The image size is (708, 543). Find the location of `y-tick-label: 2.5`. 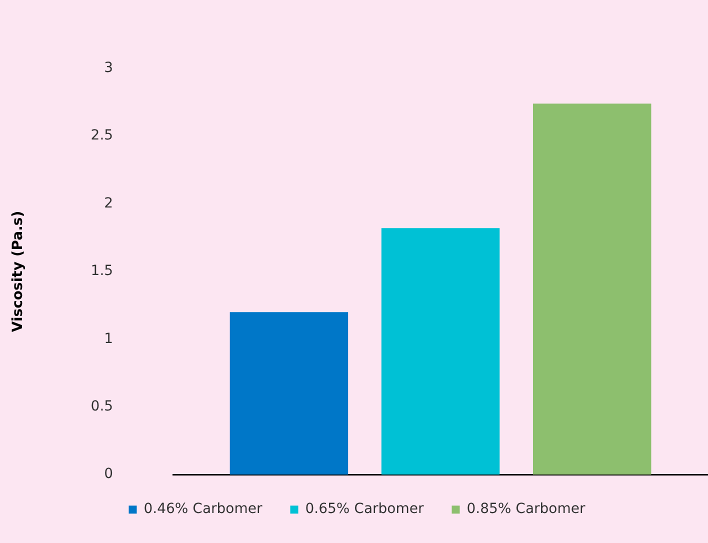

y-tick-label: 2.5 is located at coordinates (102, 136).